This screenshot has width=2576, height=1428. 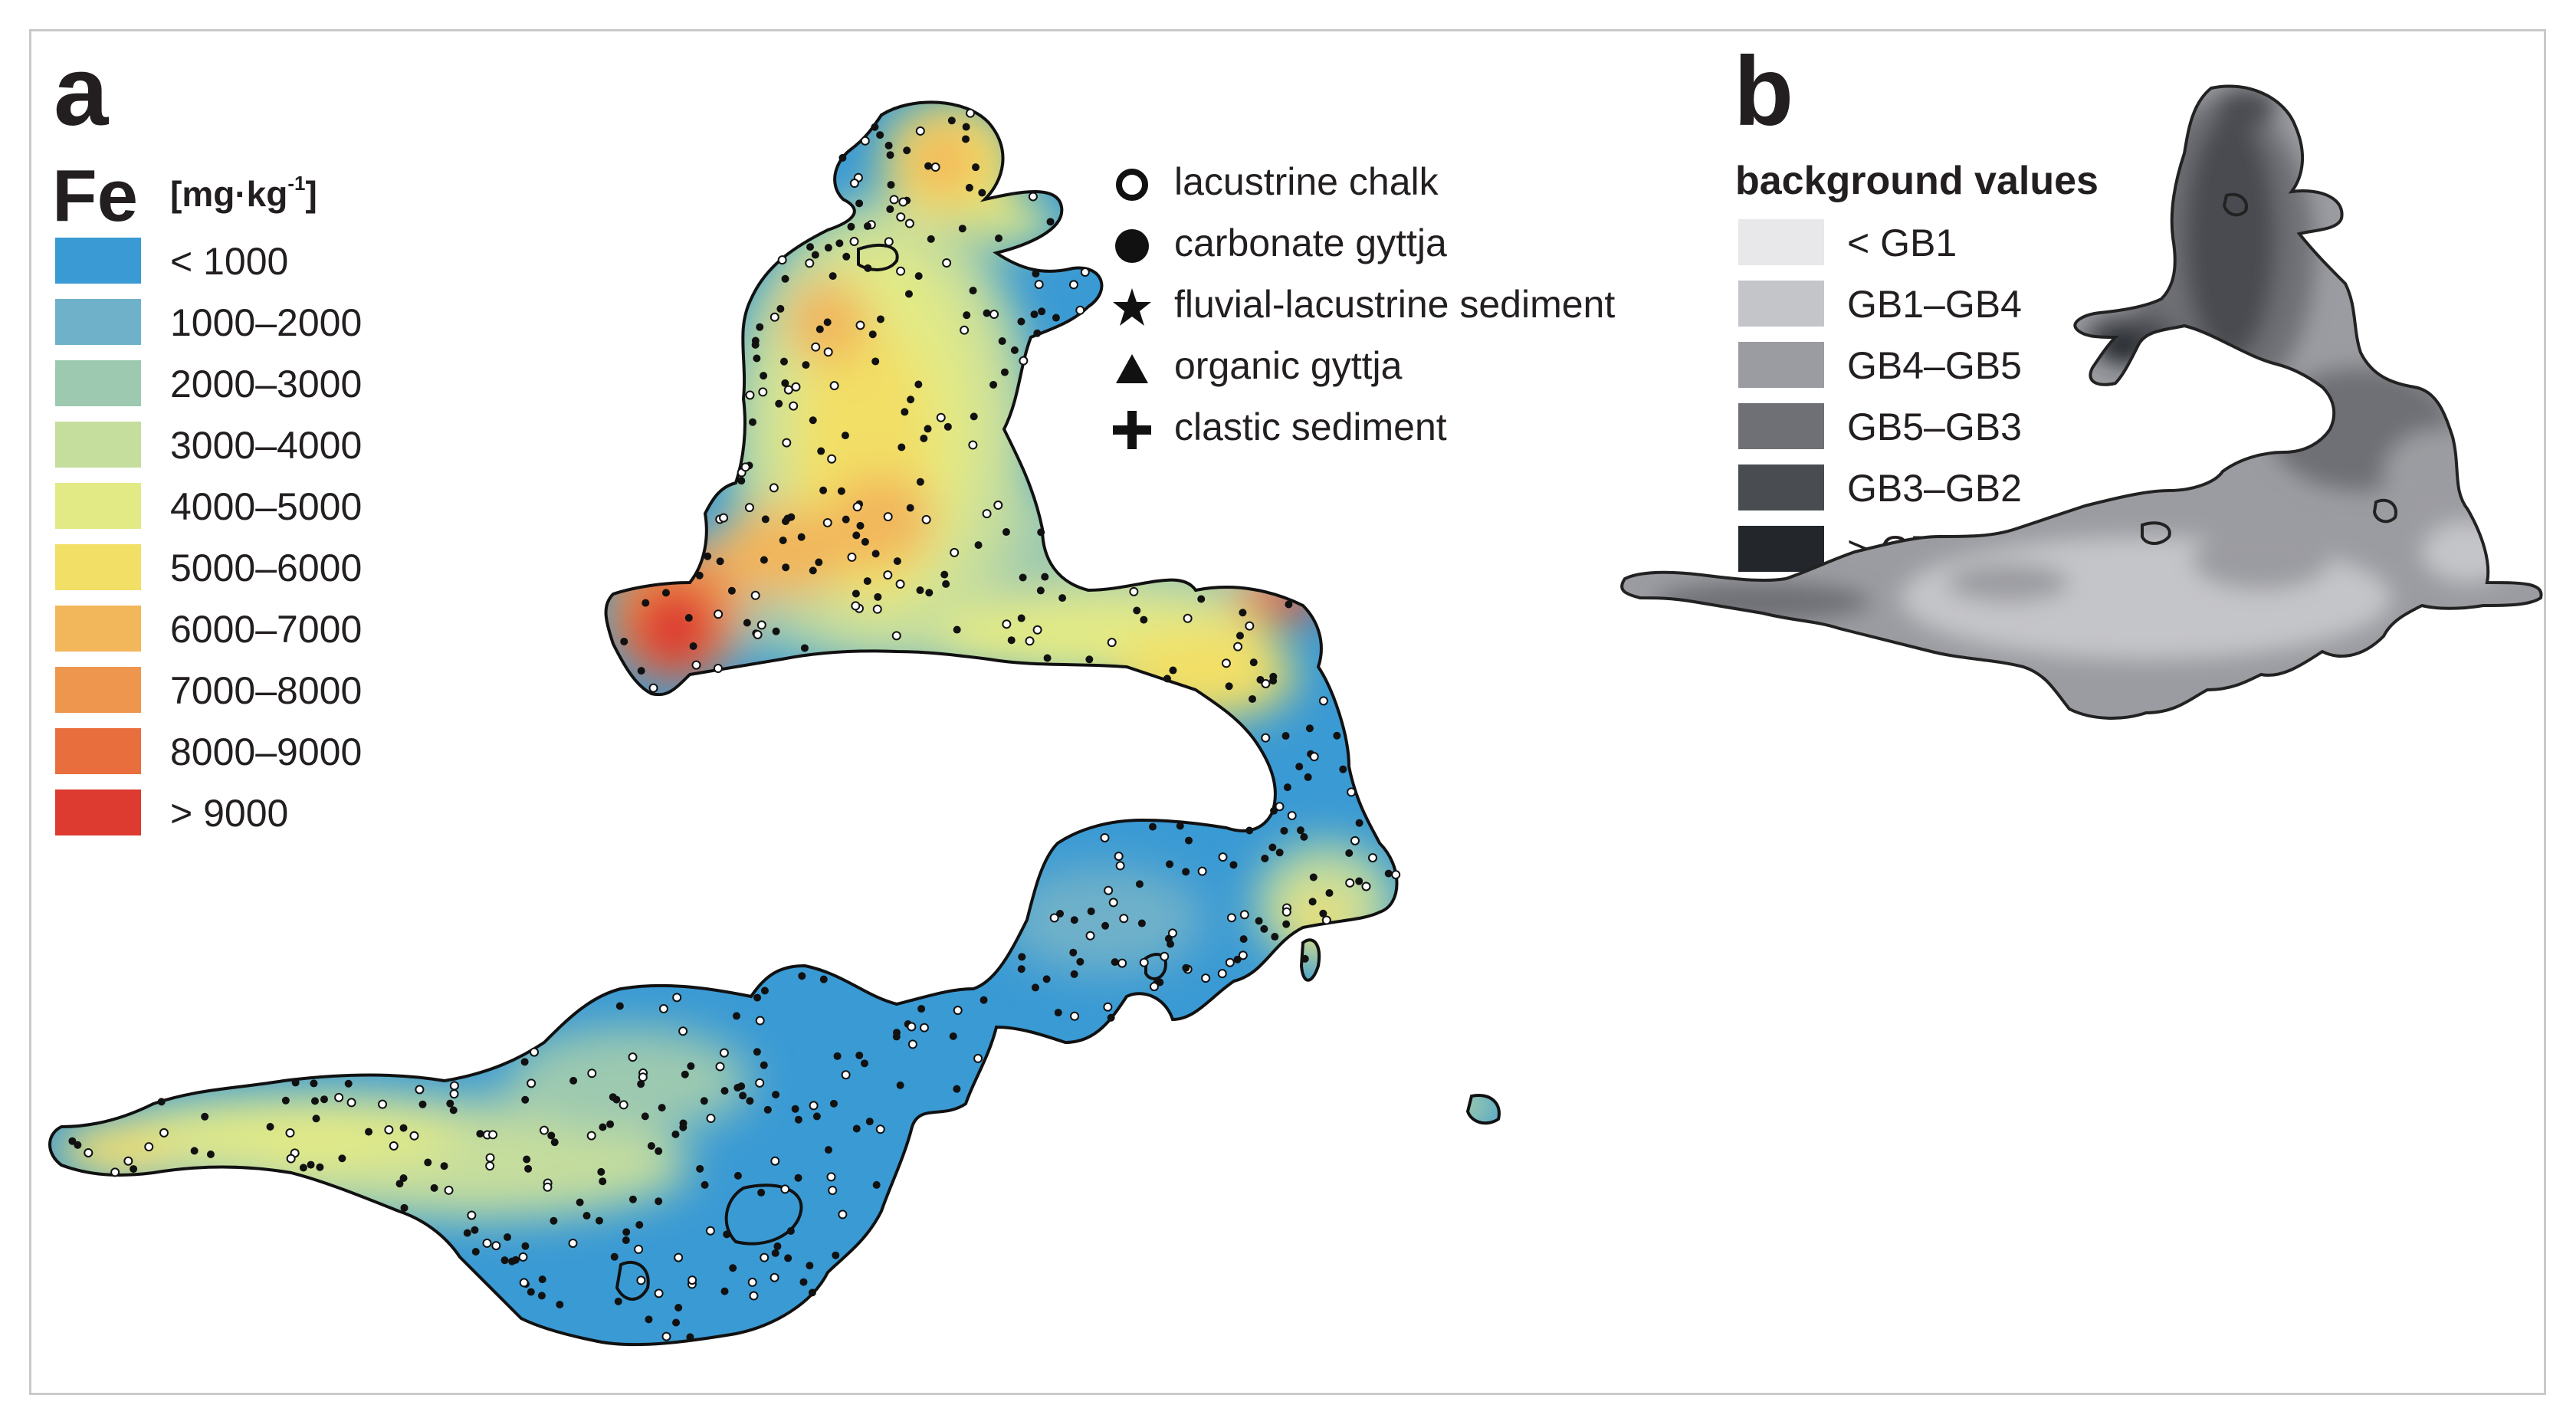 I want to click on fe-class-label: 6000–7000, so click(x=266, y=629).